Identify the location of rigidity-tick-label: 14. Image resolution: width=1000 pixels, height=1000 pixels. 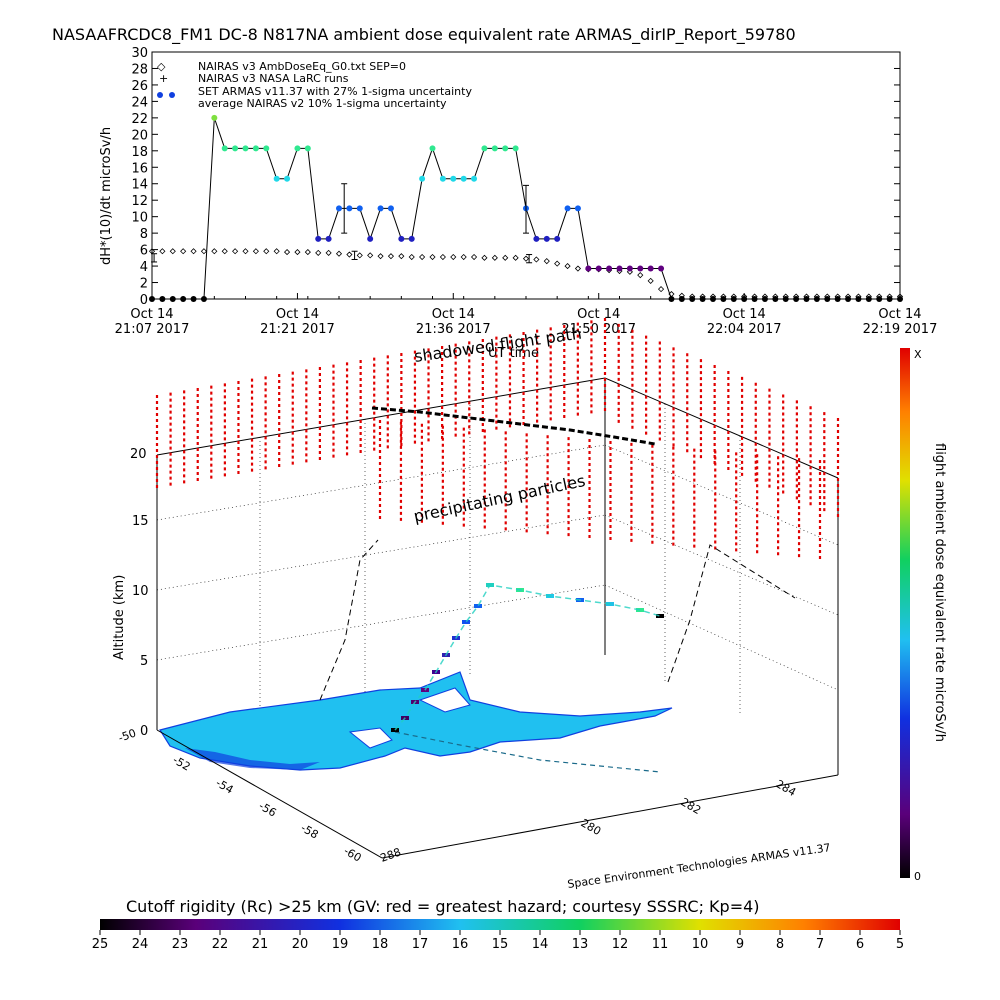
(540, 944).